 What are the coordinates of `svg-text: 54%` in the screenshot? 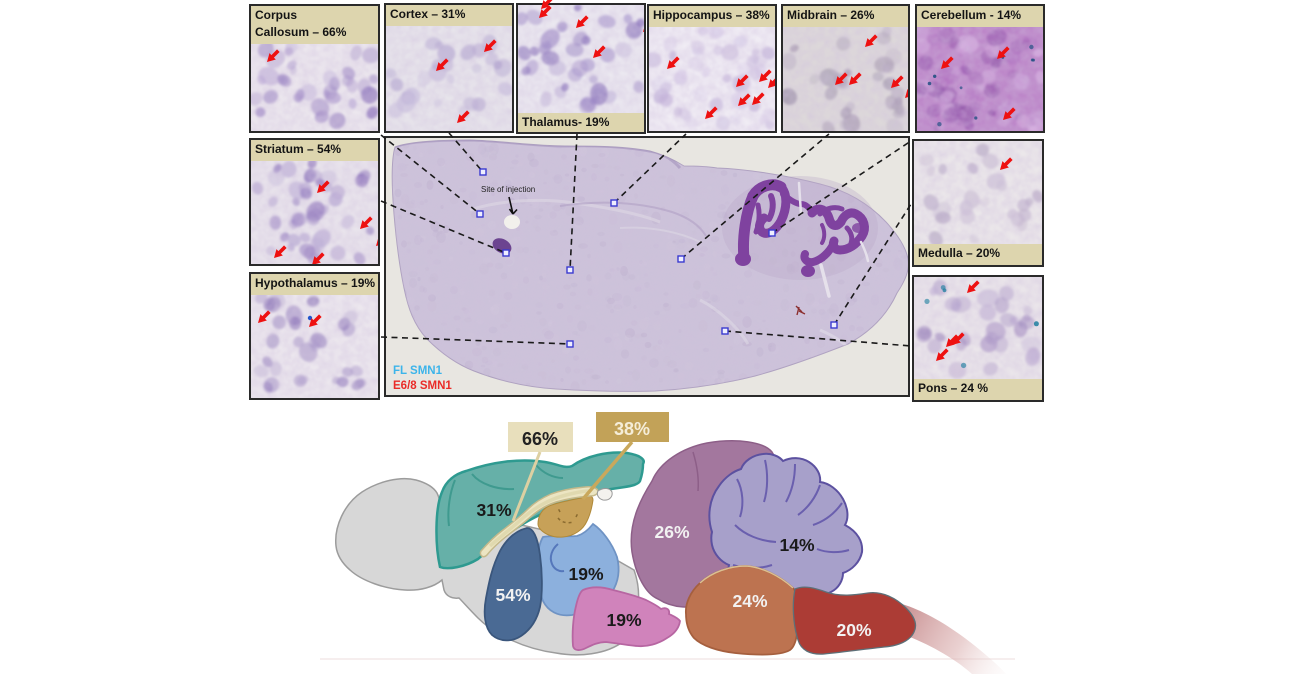 It's located at (512, 595).